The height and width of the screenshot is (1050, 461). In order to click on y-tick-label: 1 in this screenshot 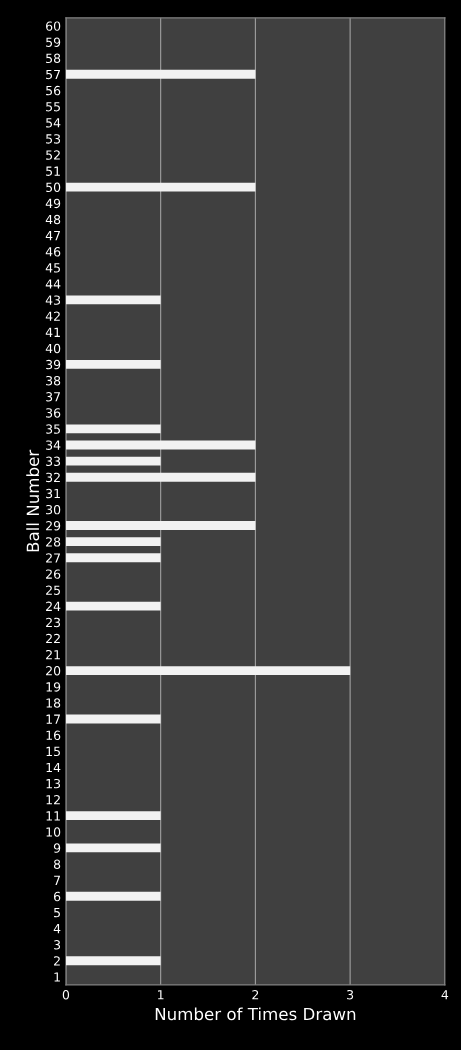, I will do `click(57, 977)`.